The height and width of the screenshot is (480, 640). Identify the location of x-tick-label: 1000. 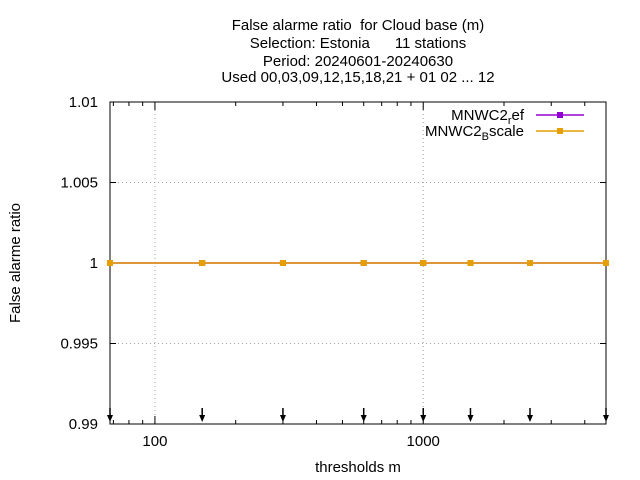
(423, 441).